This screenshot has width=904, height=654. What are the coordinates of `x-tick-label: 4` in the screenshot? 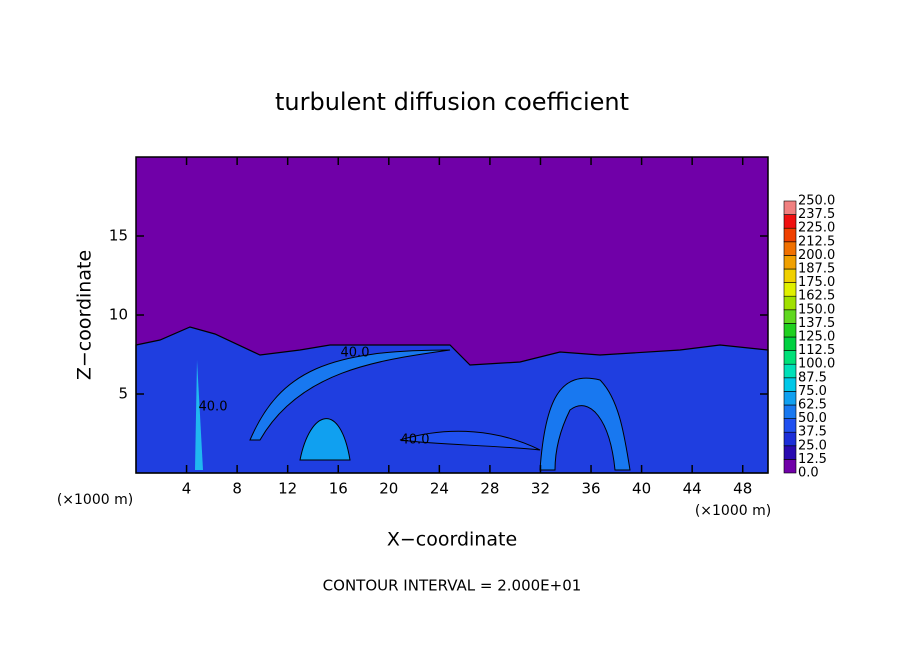 It's located at (187, 489).